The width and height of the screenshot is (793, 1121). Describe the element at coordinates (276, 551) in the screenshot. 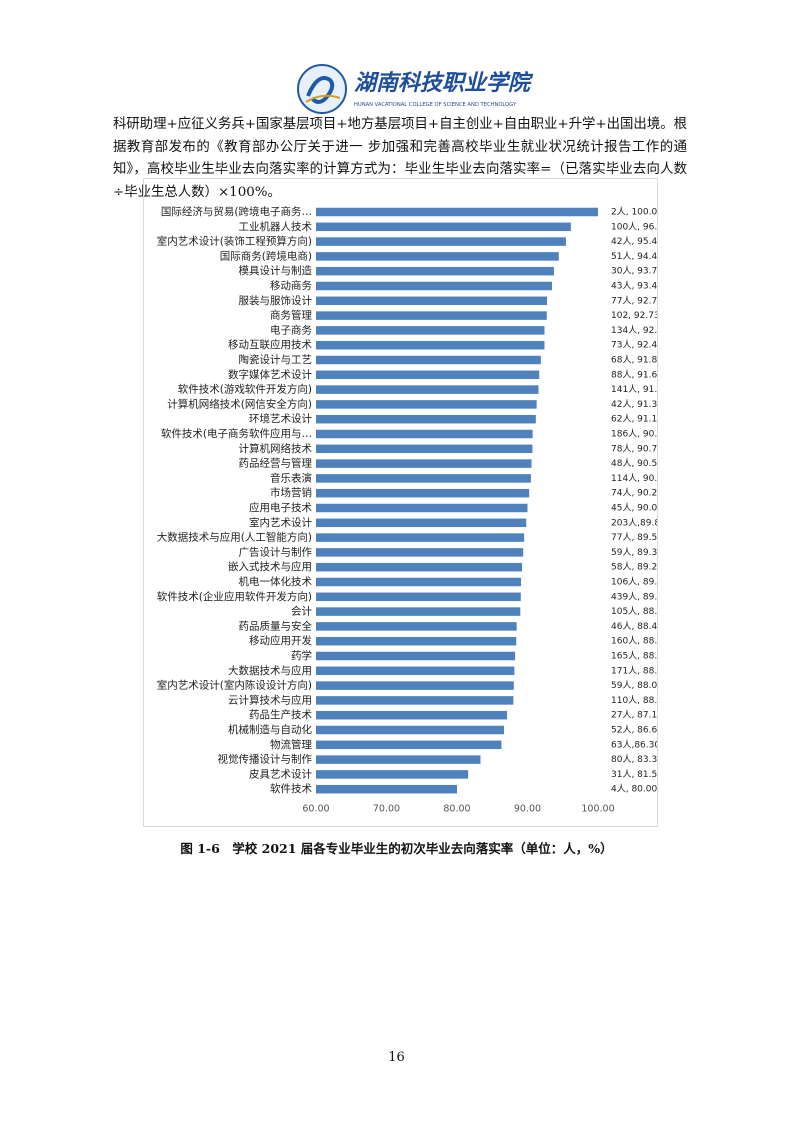

I see `category-label: 广告设计与制作` at that location.